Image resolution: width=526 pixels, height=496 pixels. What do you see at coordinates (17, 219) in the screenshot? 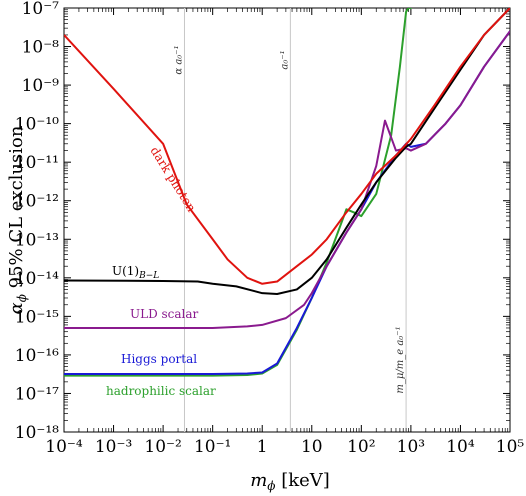
I see `y-axis-title: αϕ 95% CL exclusion` at bounding box center [17, 219].